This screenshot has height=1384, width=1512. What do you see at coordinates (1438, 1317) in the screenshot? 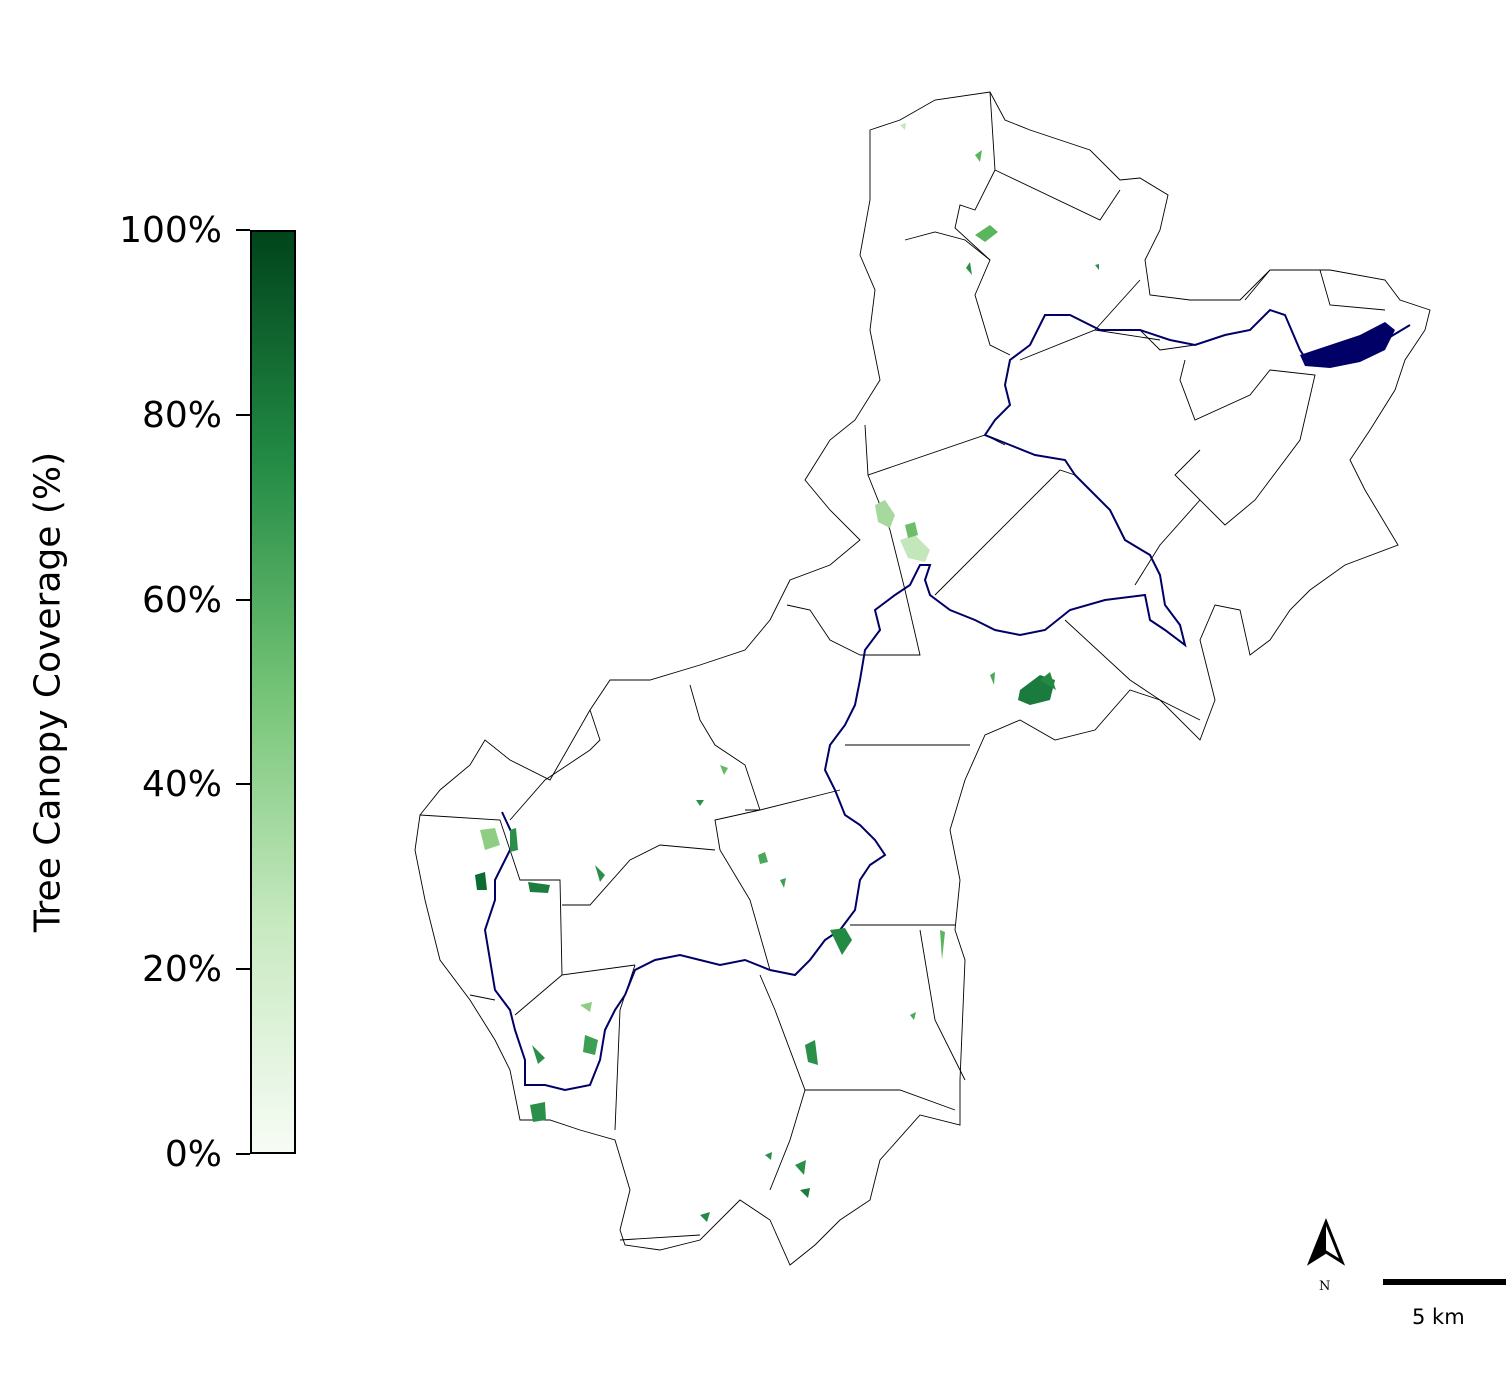
I see `scale-label: 5 km` at bounding box center [1438, 1317].